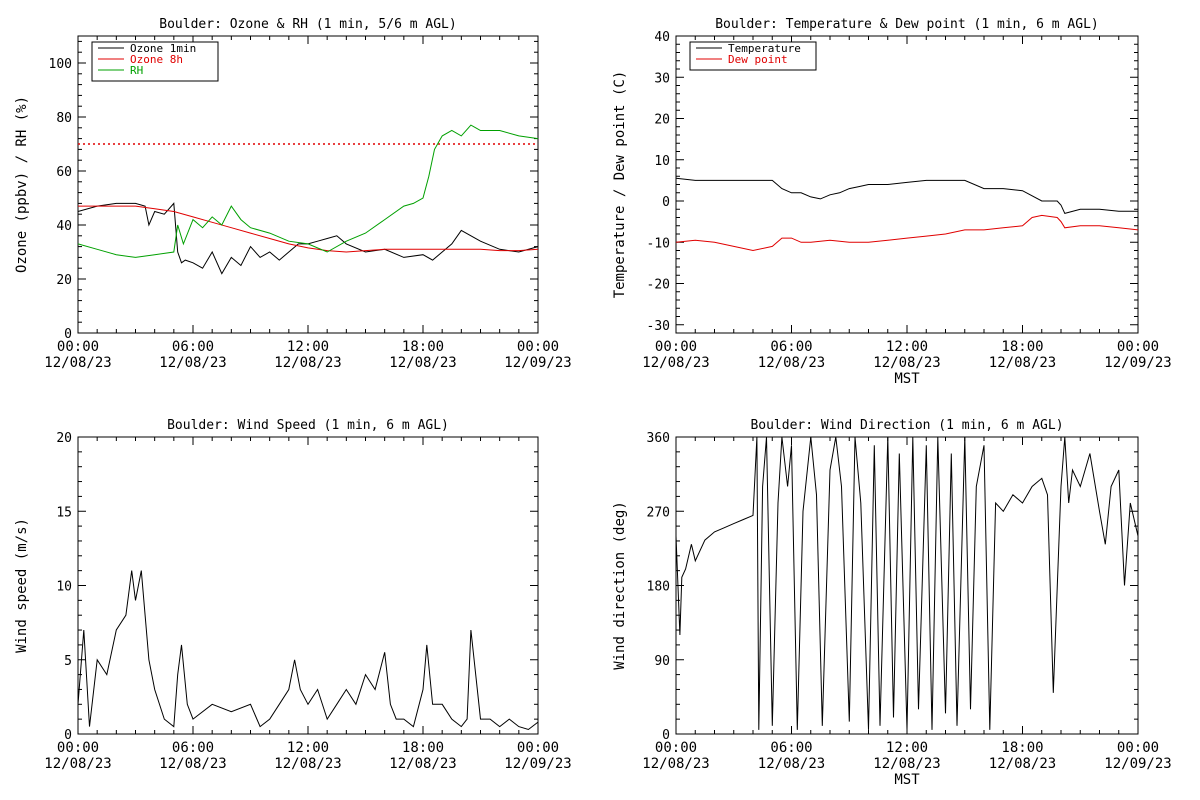 The width and height of the screenshot is (1200, 800). I want to click on legend-label: Temperature, so click(764, 48).